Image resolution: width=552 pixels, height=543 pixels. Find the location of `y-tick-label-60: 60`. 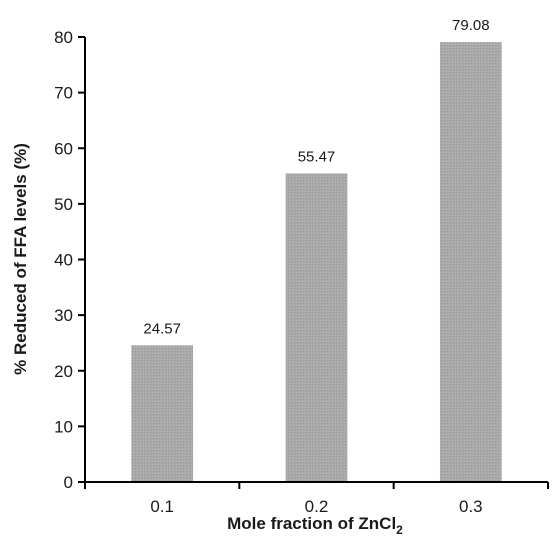

y-tick-label-60: 60 is located at coordinates (63, 148).